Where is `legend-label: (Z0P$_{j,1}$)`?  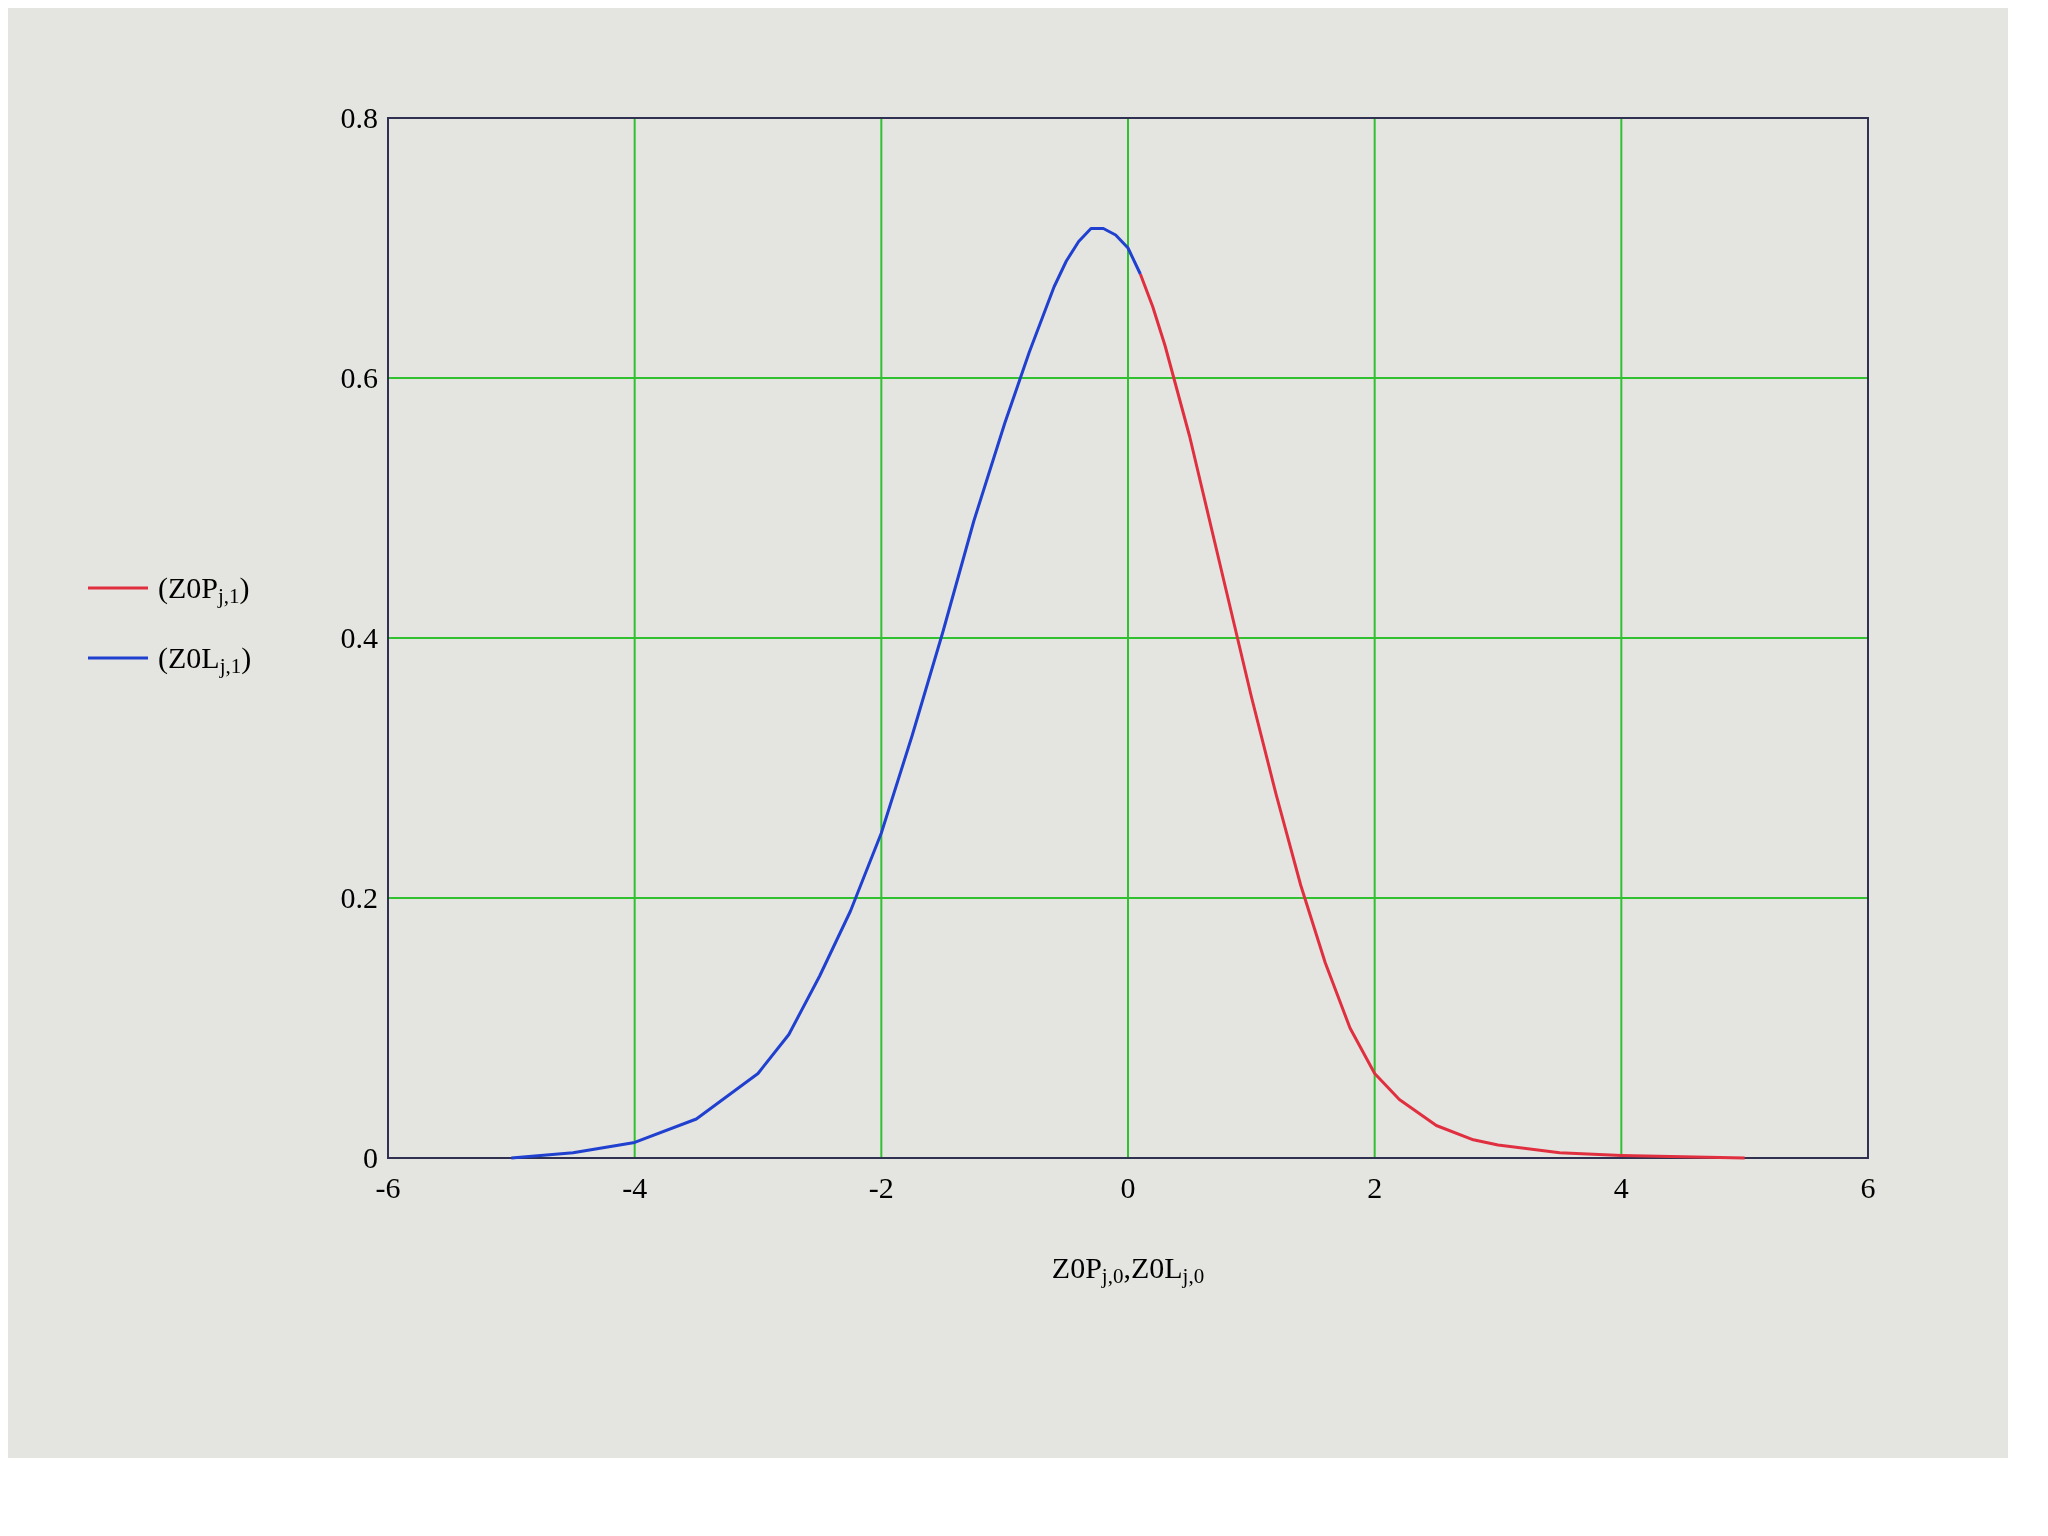
legend-label: (Z0P$_{j,1}$) is located at coordinates (204, 590).